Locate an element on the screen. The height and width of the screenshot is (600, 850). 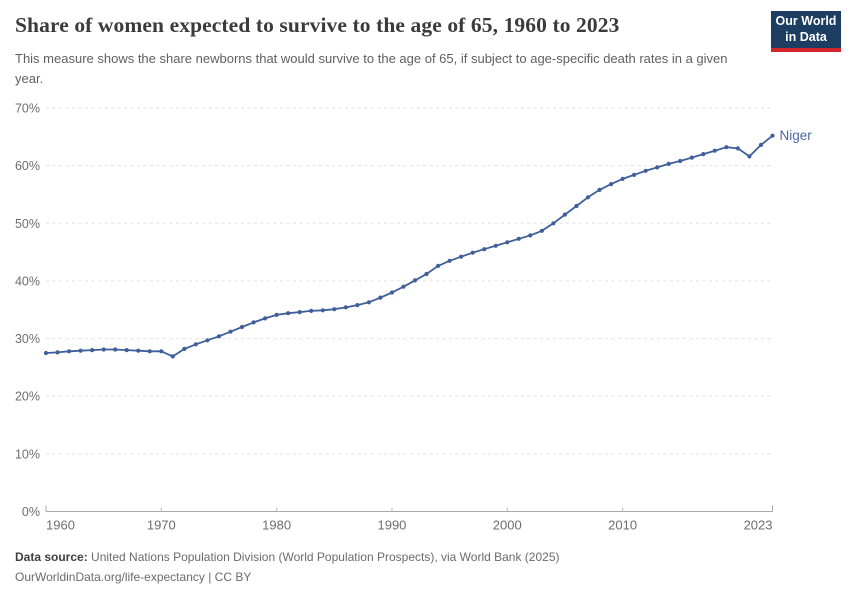
data-point-1995 is located at coordinates (449, 260).